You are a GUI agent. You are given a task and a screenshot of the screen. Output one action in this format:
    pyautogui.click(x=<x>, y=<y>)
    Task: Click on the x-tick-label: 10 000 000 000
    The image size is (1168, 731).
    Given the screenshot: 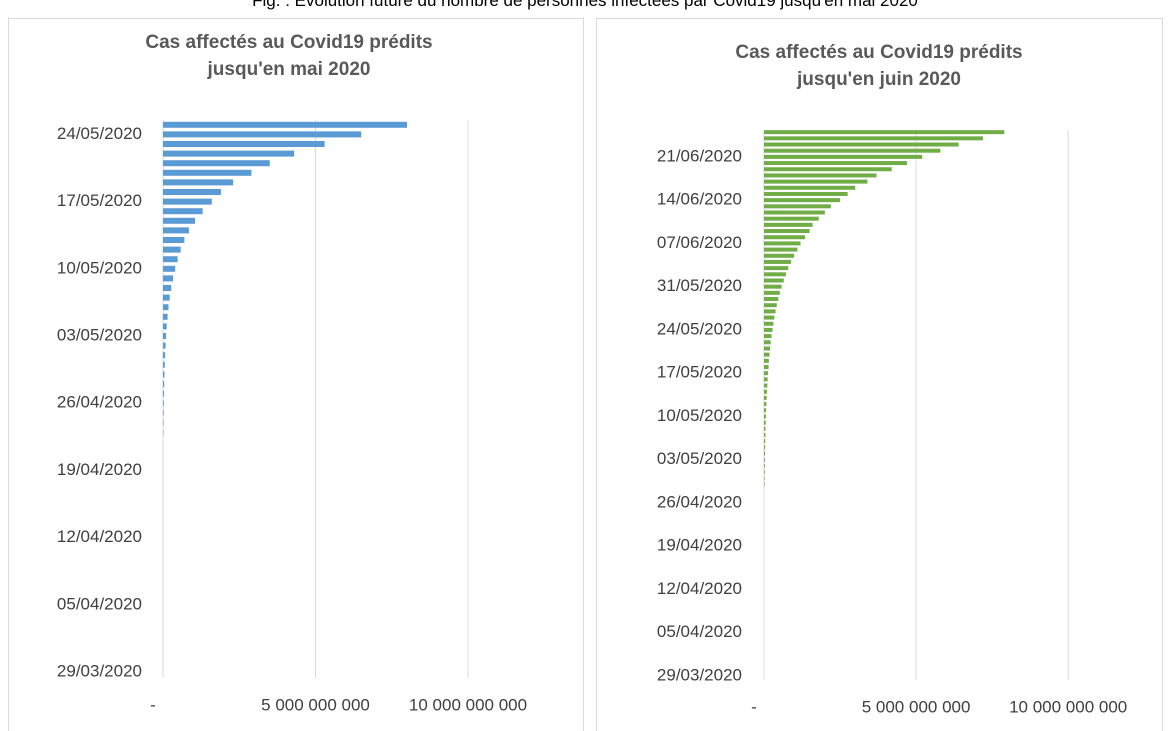 What is the action you would take?
    pyautogui.click(x=1068, y=706)
    